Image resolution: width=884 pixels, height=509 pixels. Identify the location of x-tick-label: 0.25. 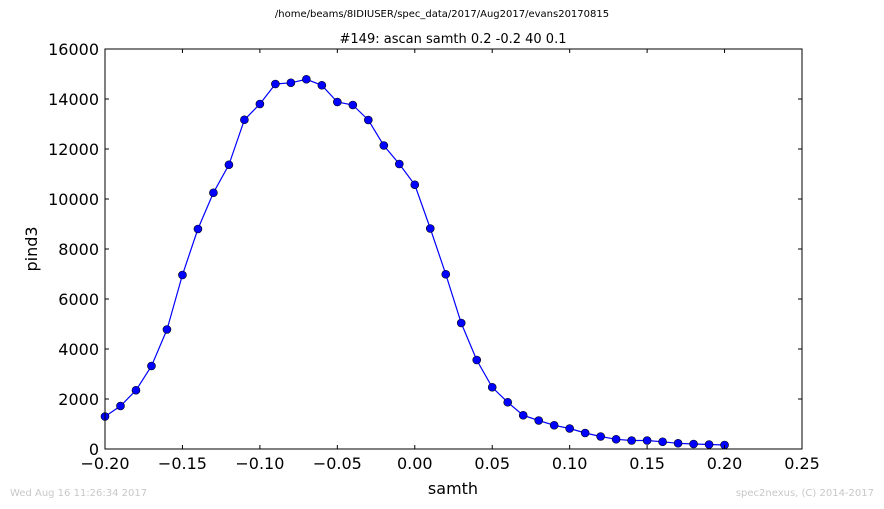
(802, 463).